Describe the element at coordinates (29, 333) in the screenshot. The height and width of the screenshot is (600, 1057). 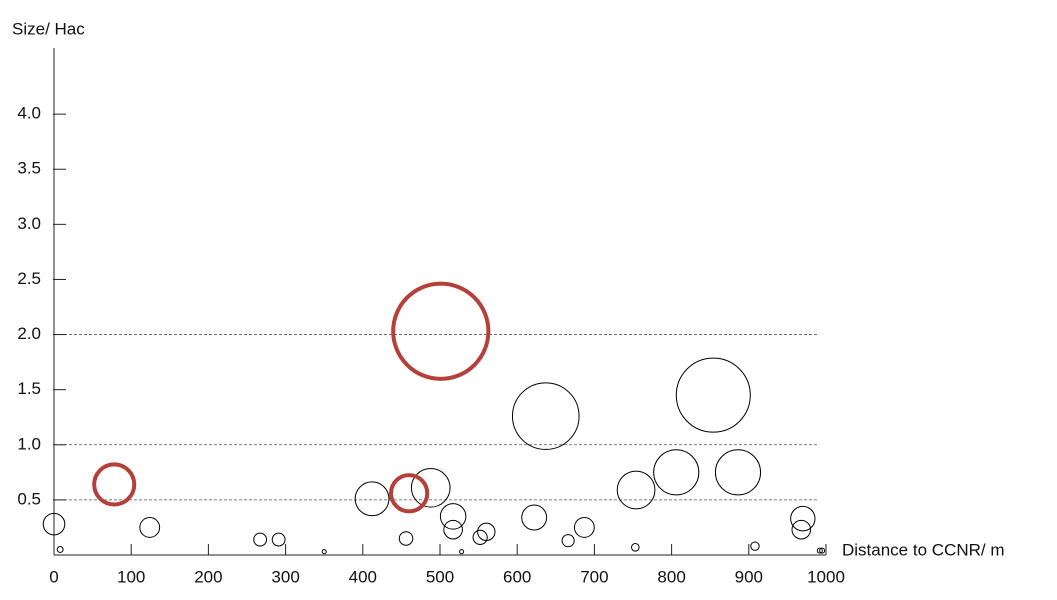
I see `y-tick-label: 2.0` at that location.